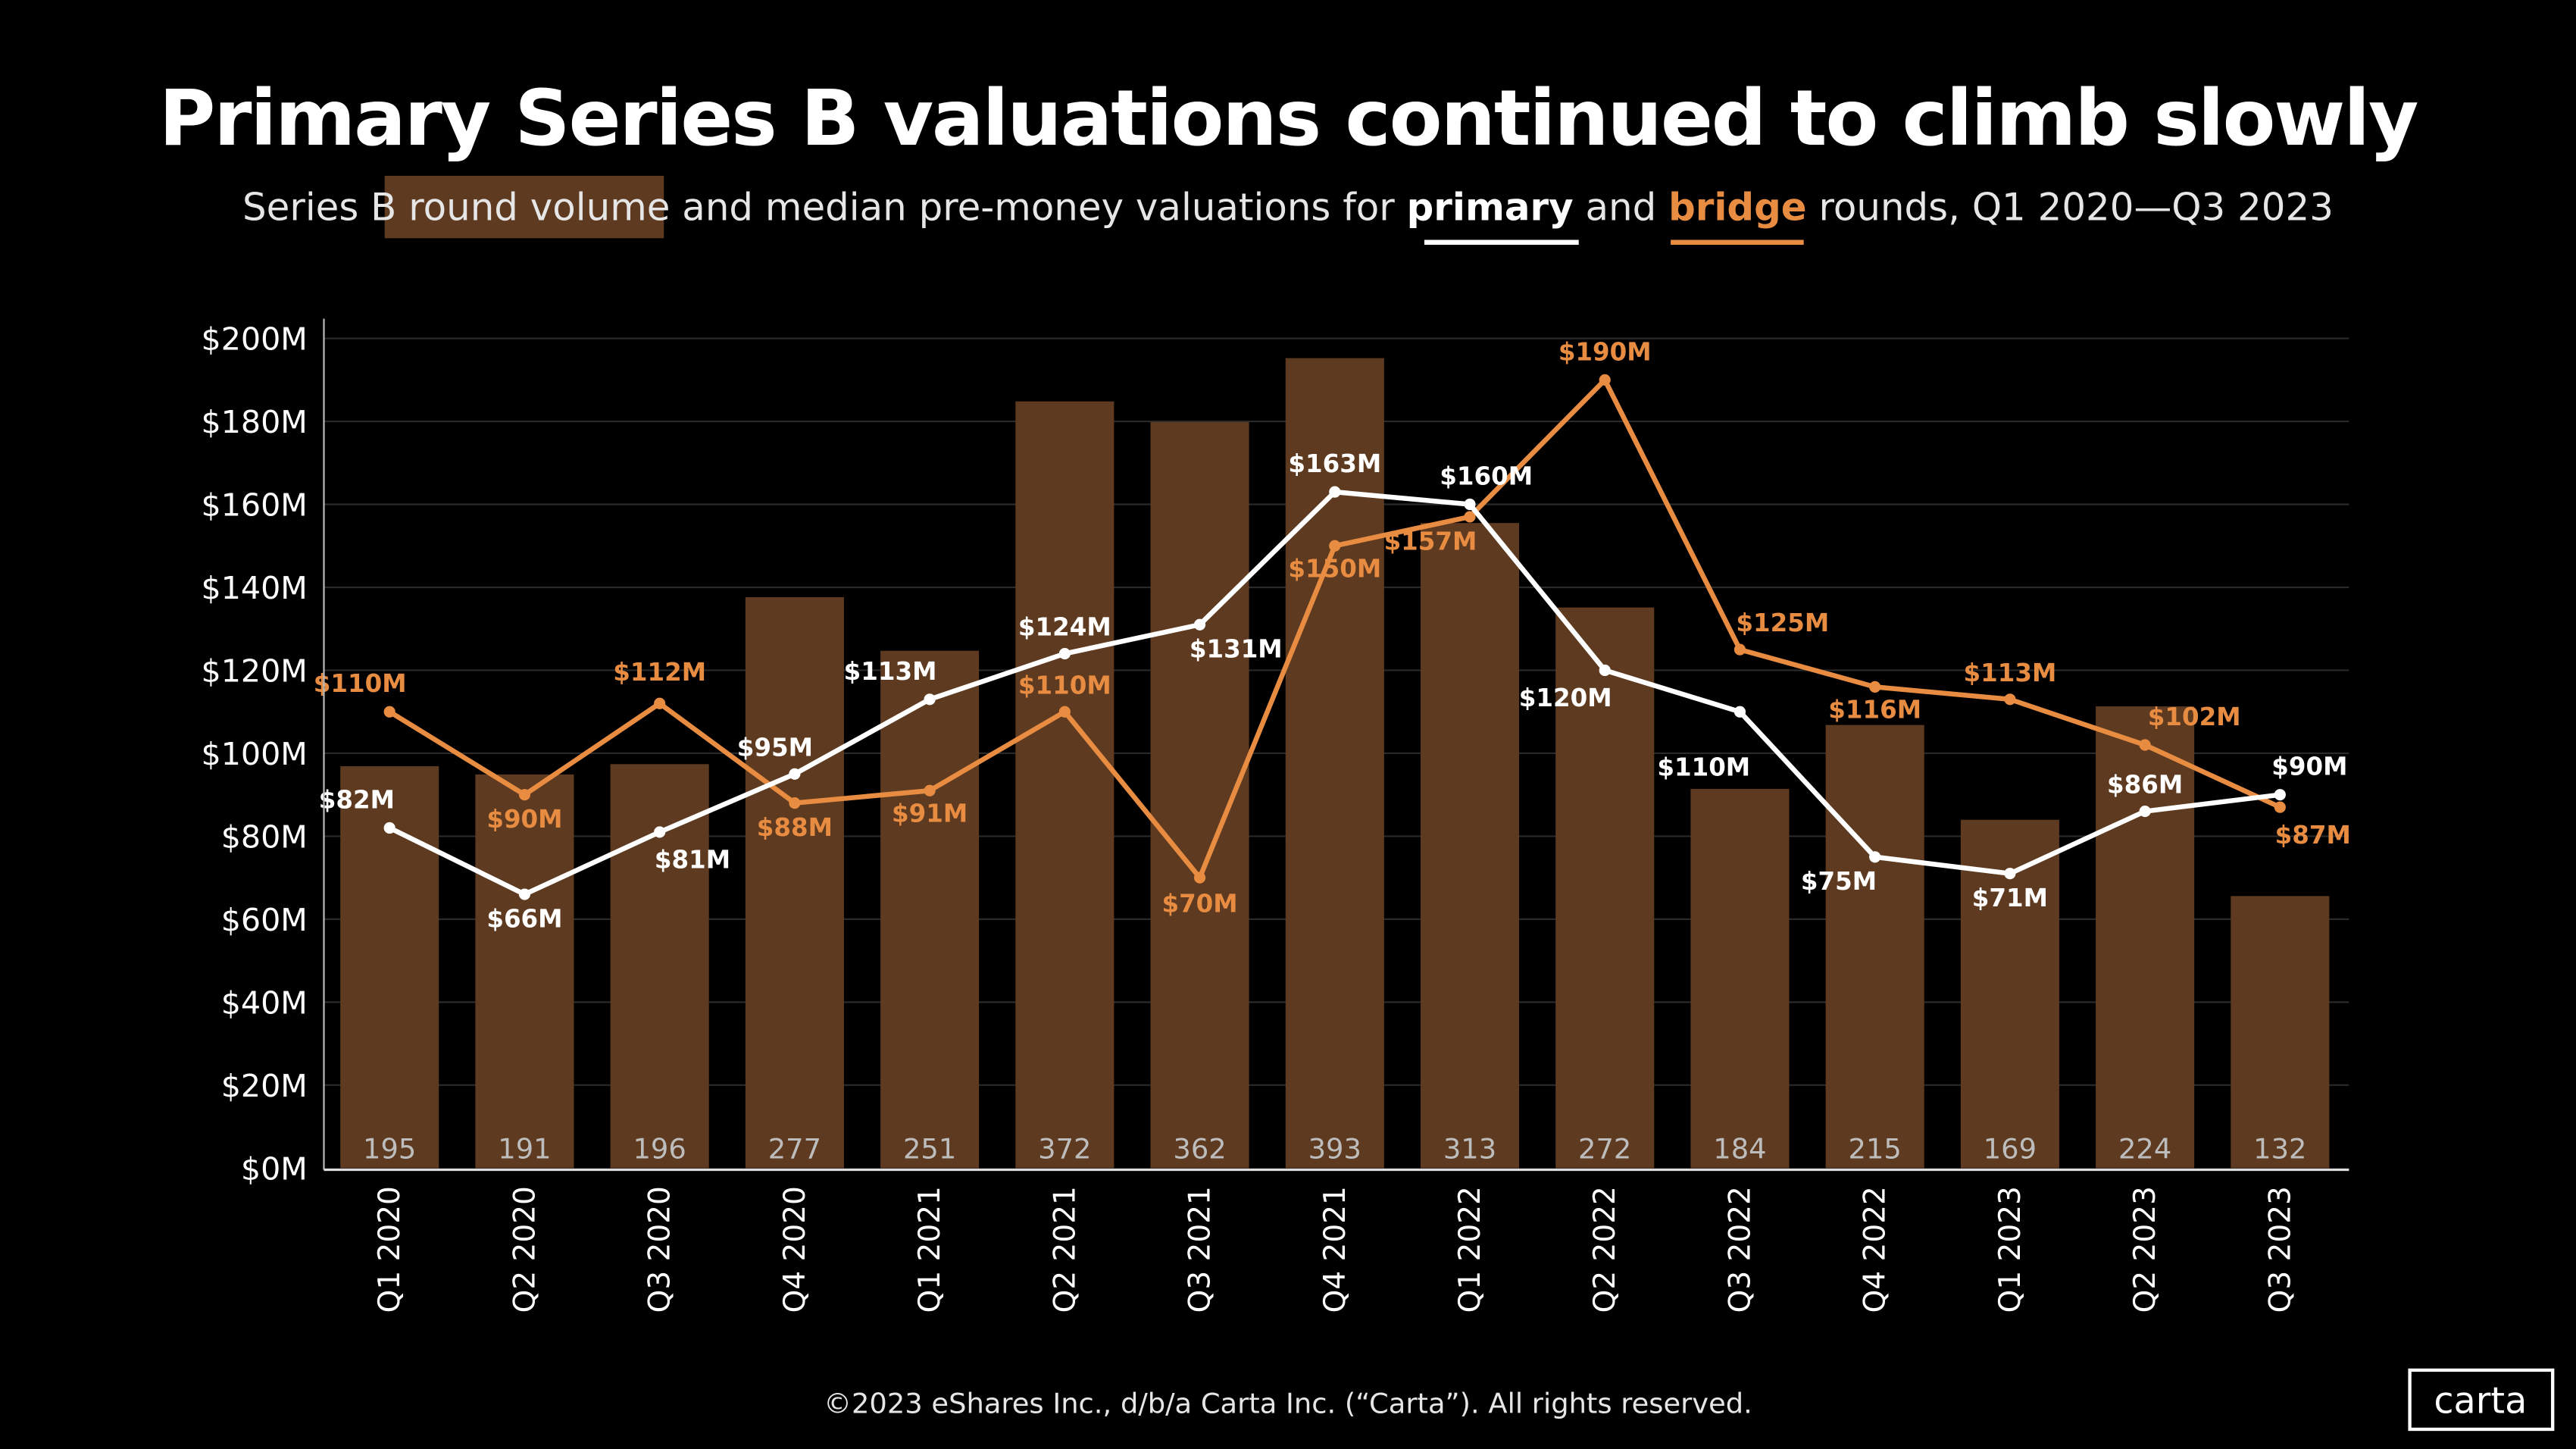 The image size is (2576, 1449). What do you see at coordinates (264, 837) in the screenshot?
I see `y-tick-label: $80M` at bounding box center [264, 837].